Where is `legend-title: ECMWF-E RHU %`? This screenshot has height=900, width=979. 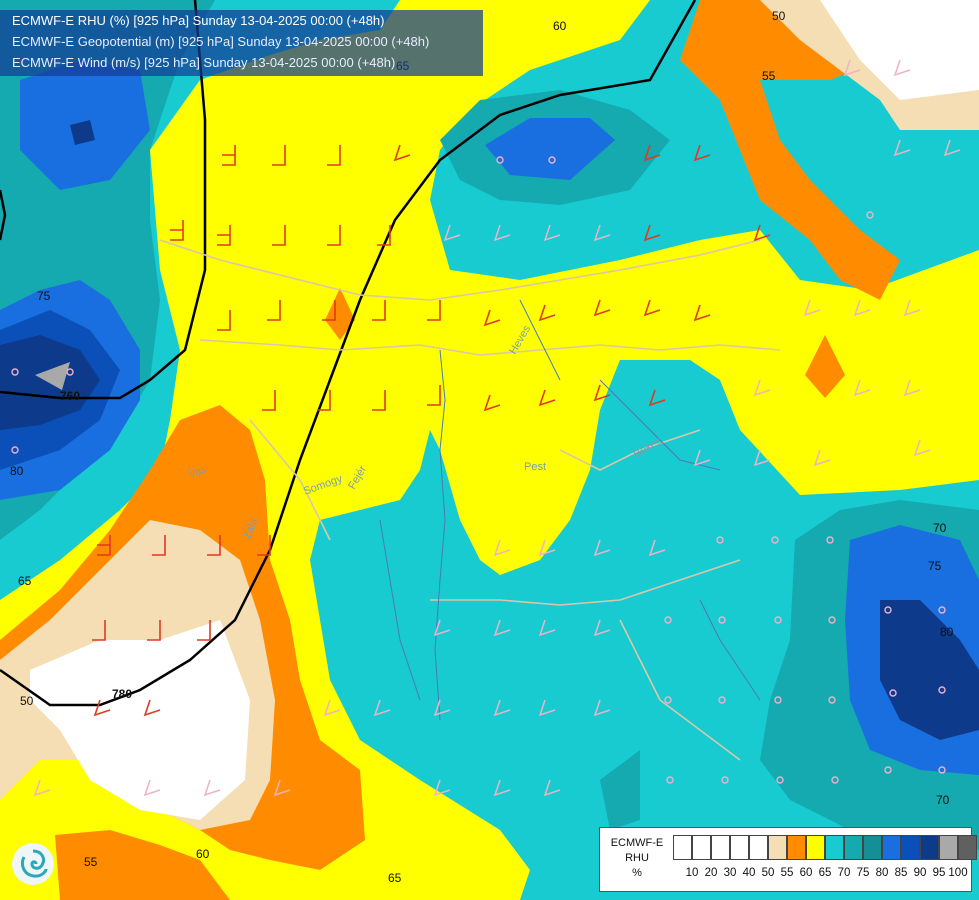 legend-title: ECMWF-E RHU % is located at coordinates (637, 858).